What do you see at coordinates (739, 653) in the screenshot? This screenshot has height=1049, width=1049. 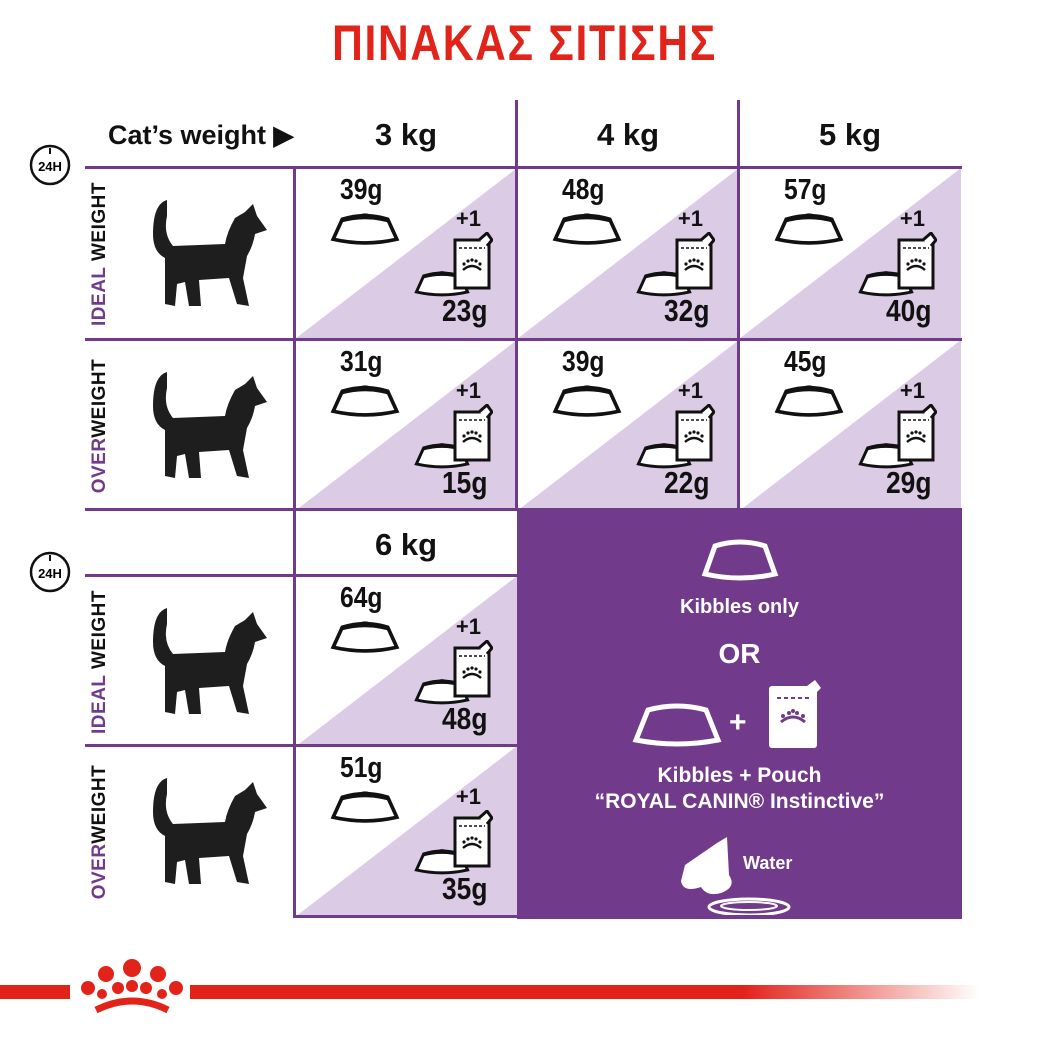 I see `or-label: OR` at bounding box center [739, 653].